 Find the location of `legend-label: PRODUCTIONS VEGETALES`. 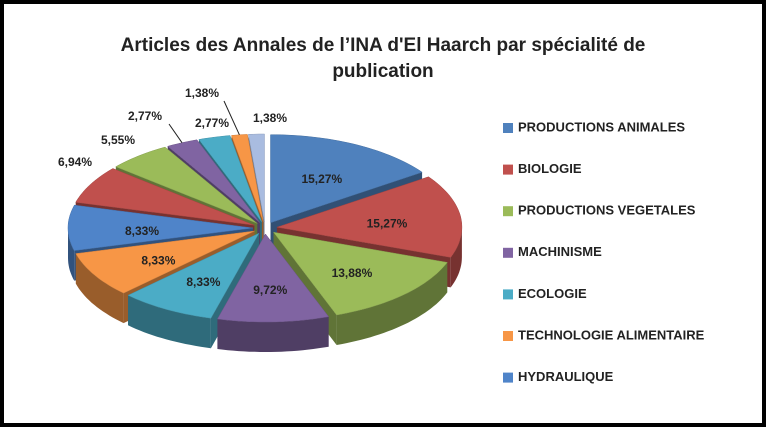

legend-label: PRODUCTIONS VEGETALES is located at coordinates (607, 210).